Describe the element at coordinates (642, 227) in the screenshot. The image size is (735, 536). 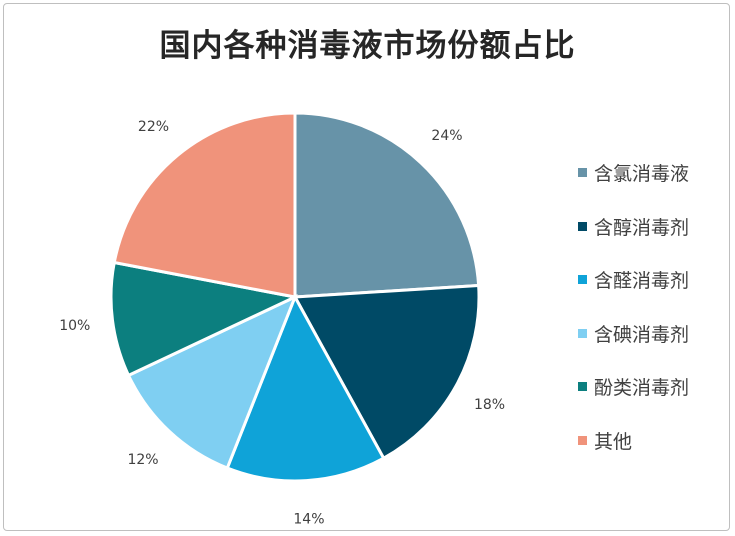
I see `legend-label: 含醇消毒剂` at that location.